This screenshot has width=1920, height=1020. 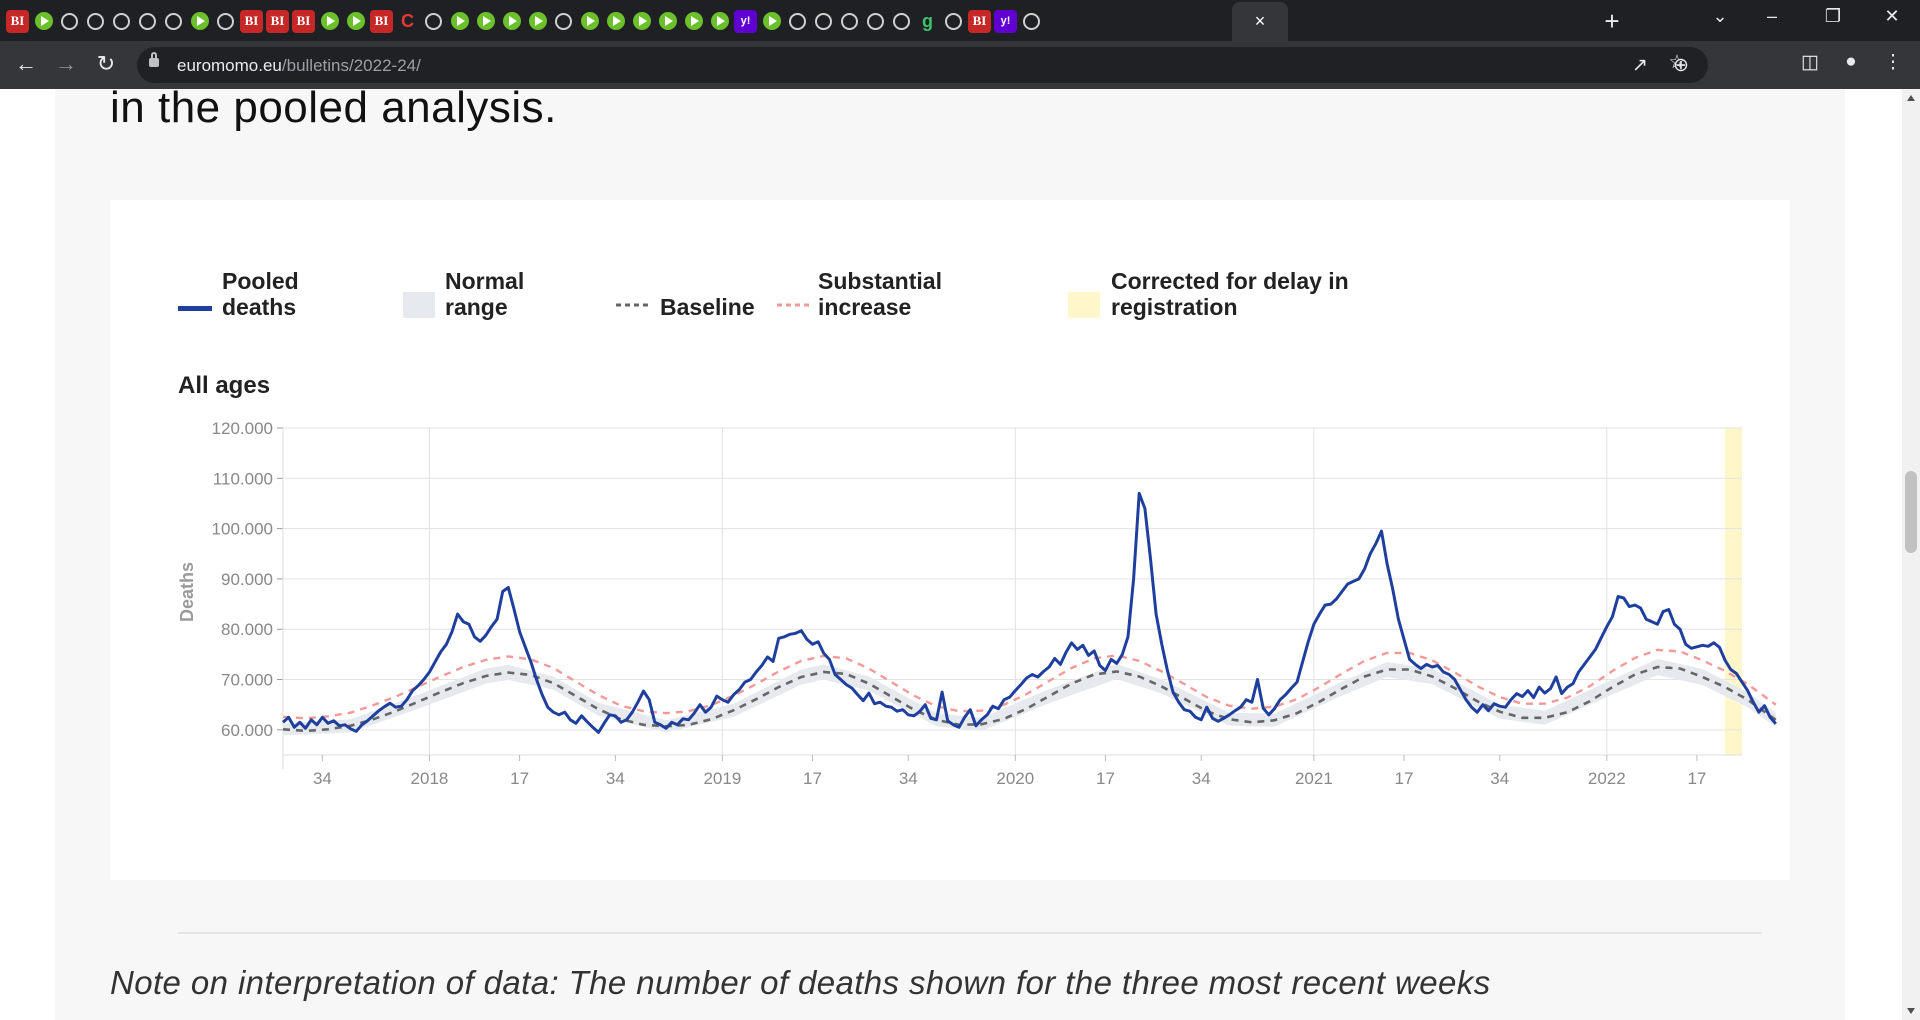 I want to click on y-axis-label: Deaths, so click(x=187, y=592).